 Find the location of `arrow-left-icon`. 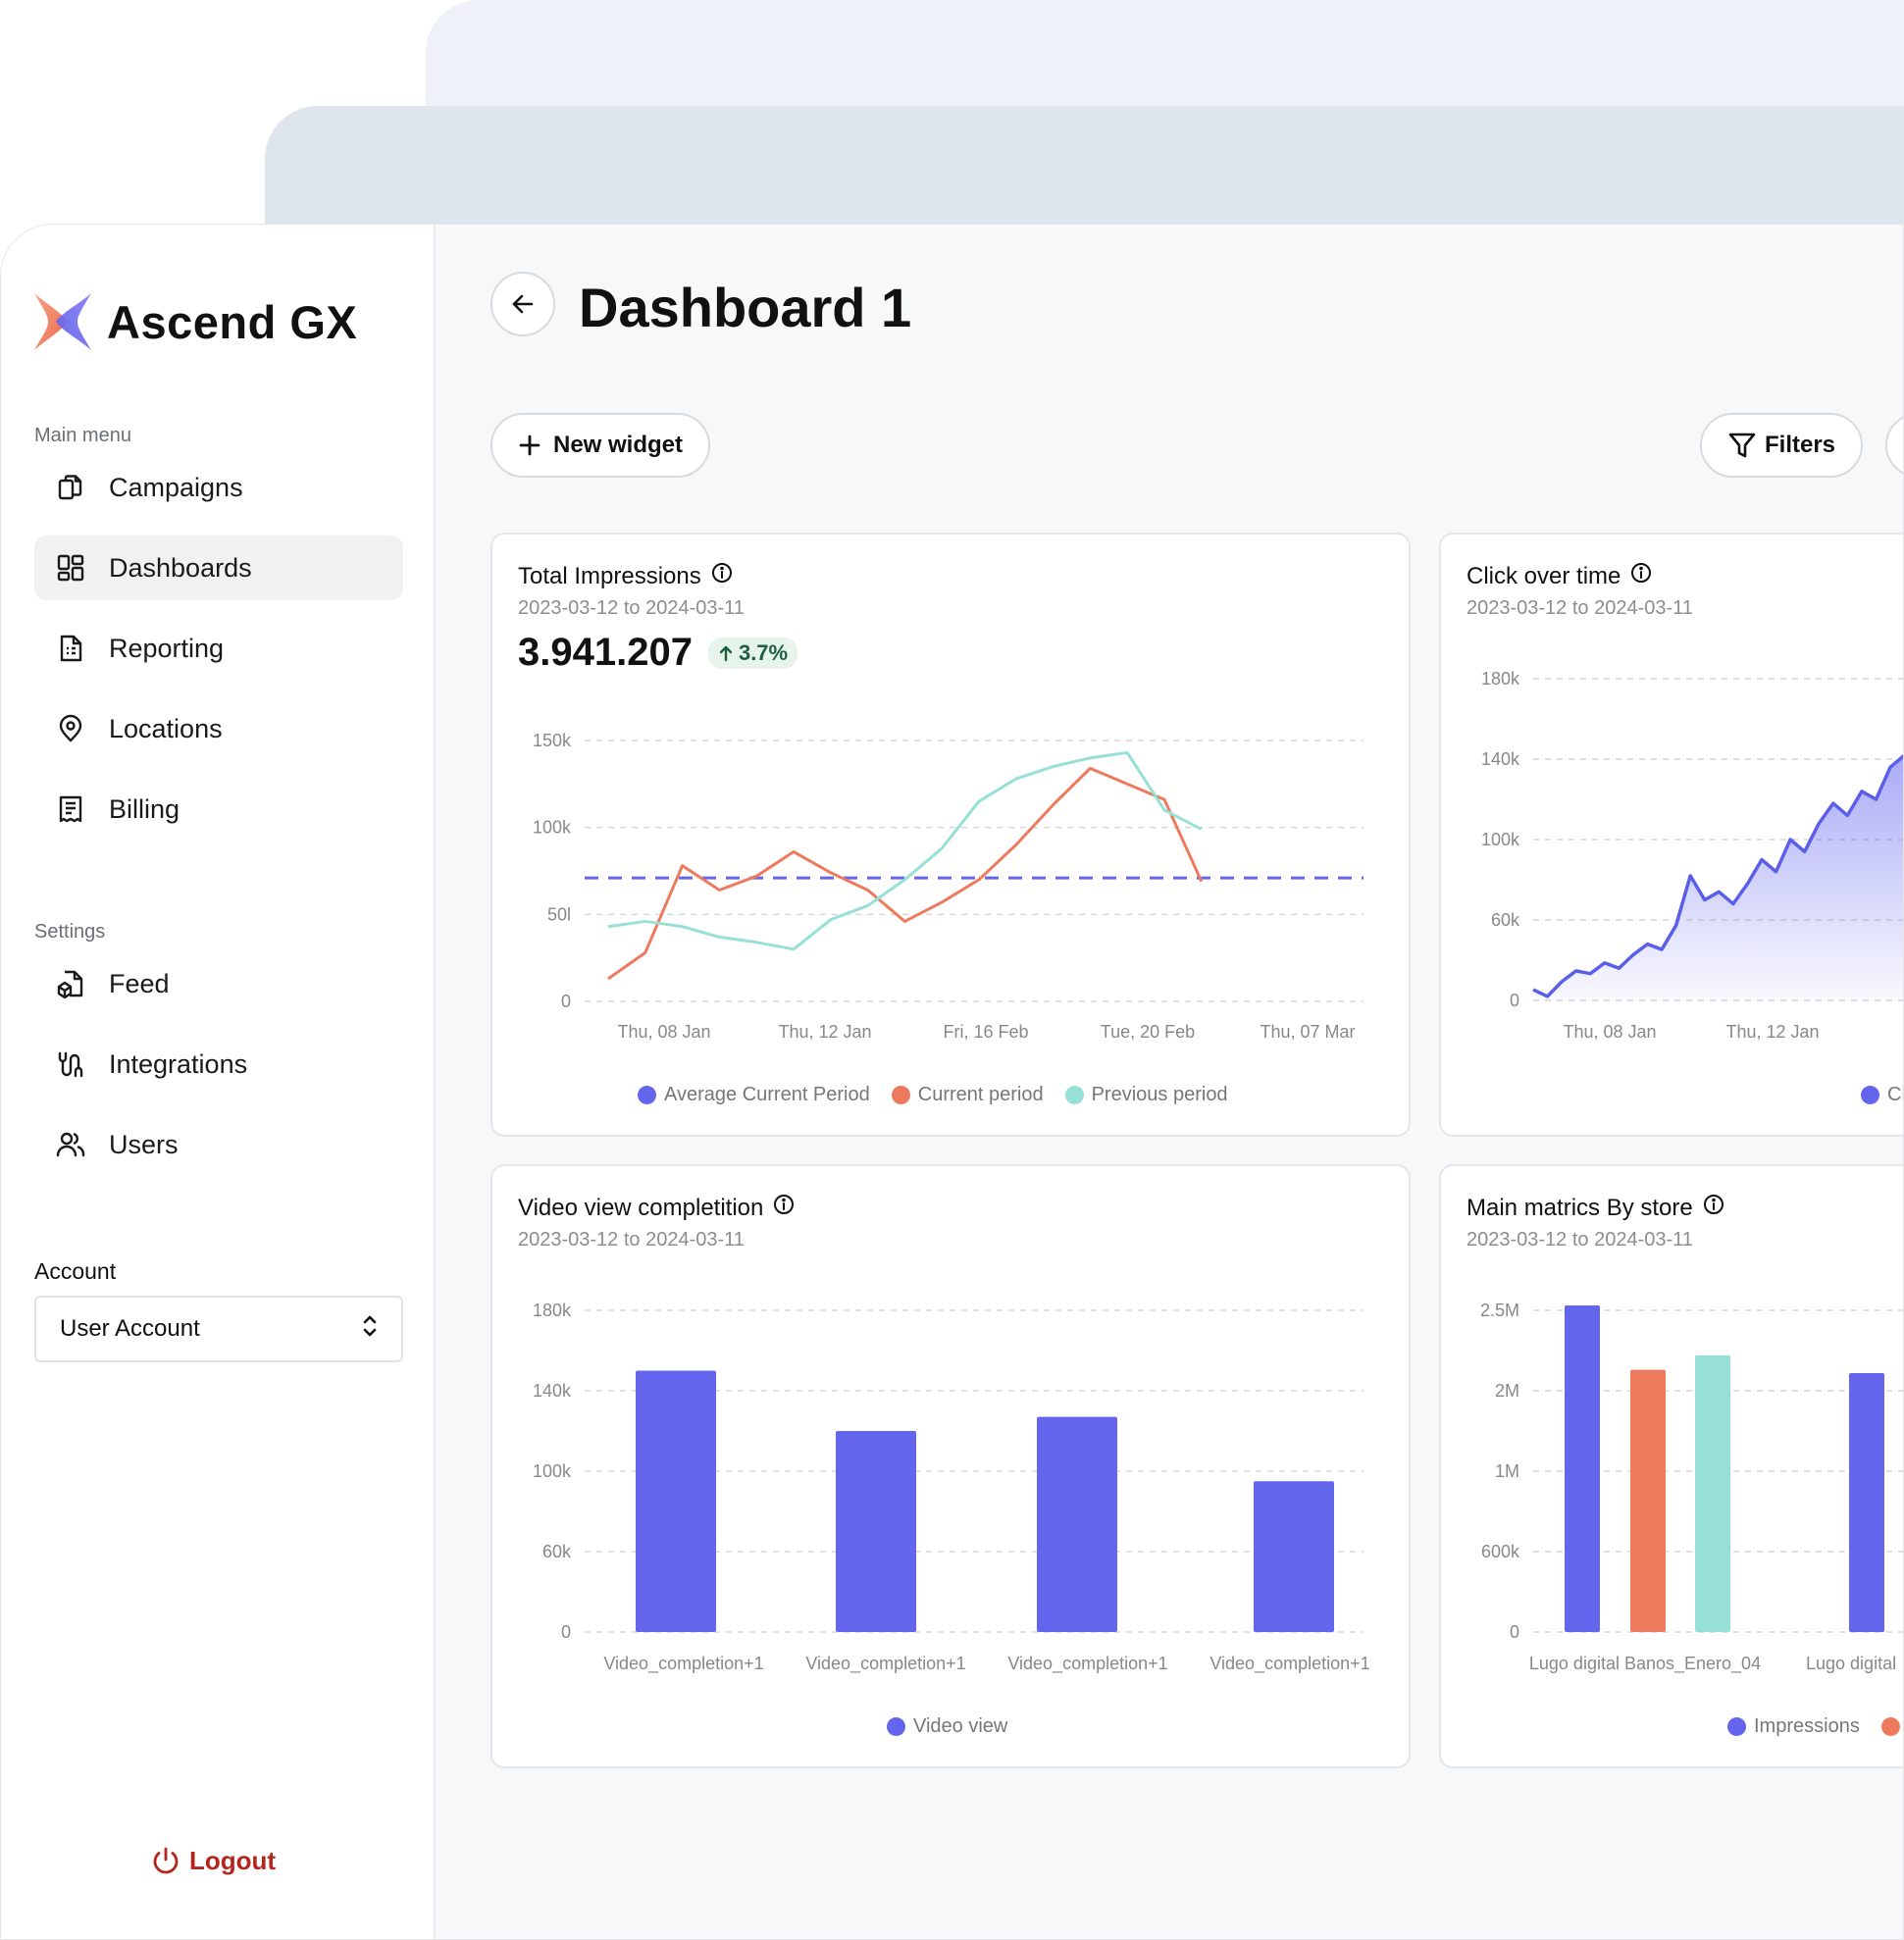

arrow-left-icon is located at coordinates (523, 304).